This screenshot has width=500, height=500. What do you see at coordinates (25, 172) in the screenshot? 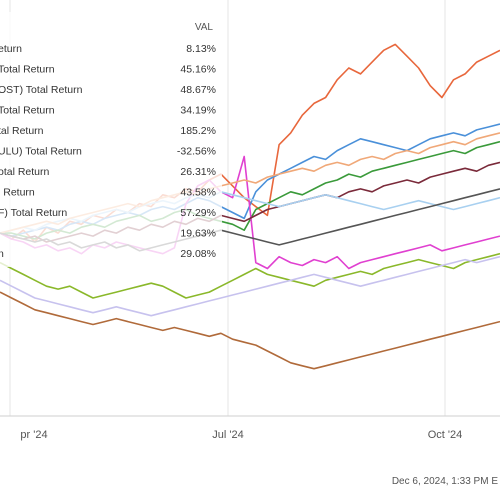
I see `legend-label-6: otal Return` at bounding box center [25, 172].